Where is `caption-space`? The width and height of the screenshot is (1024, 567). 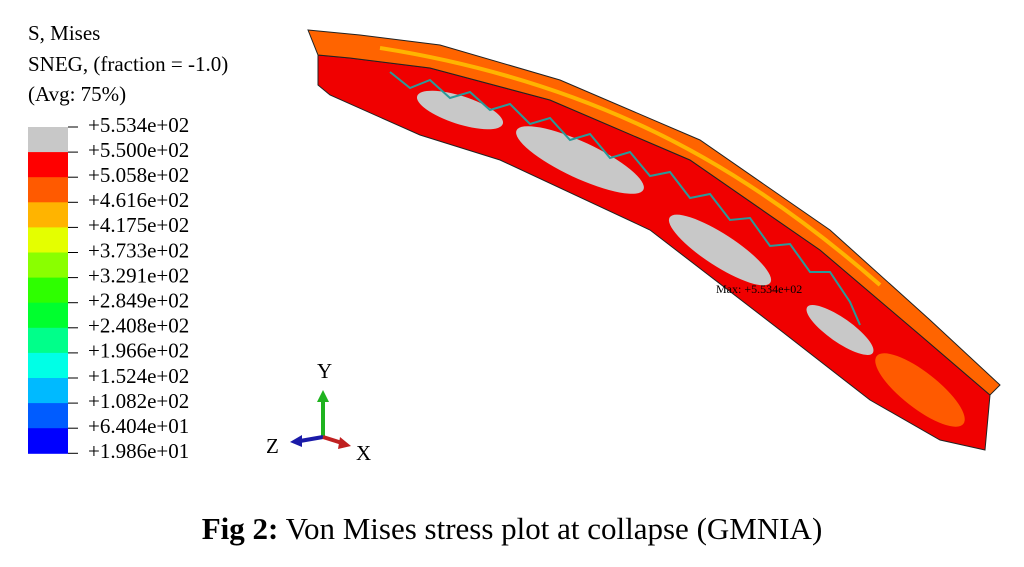 caption-space is located at coordinates (281, 528).